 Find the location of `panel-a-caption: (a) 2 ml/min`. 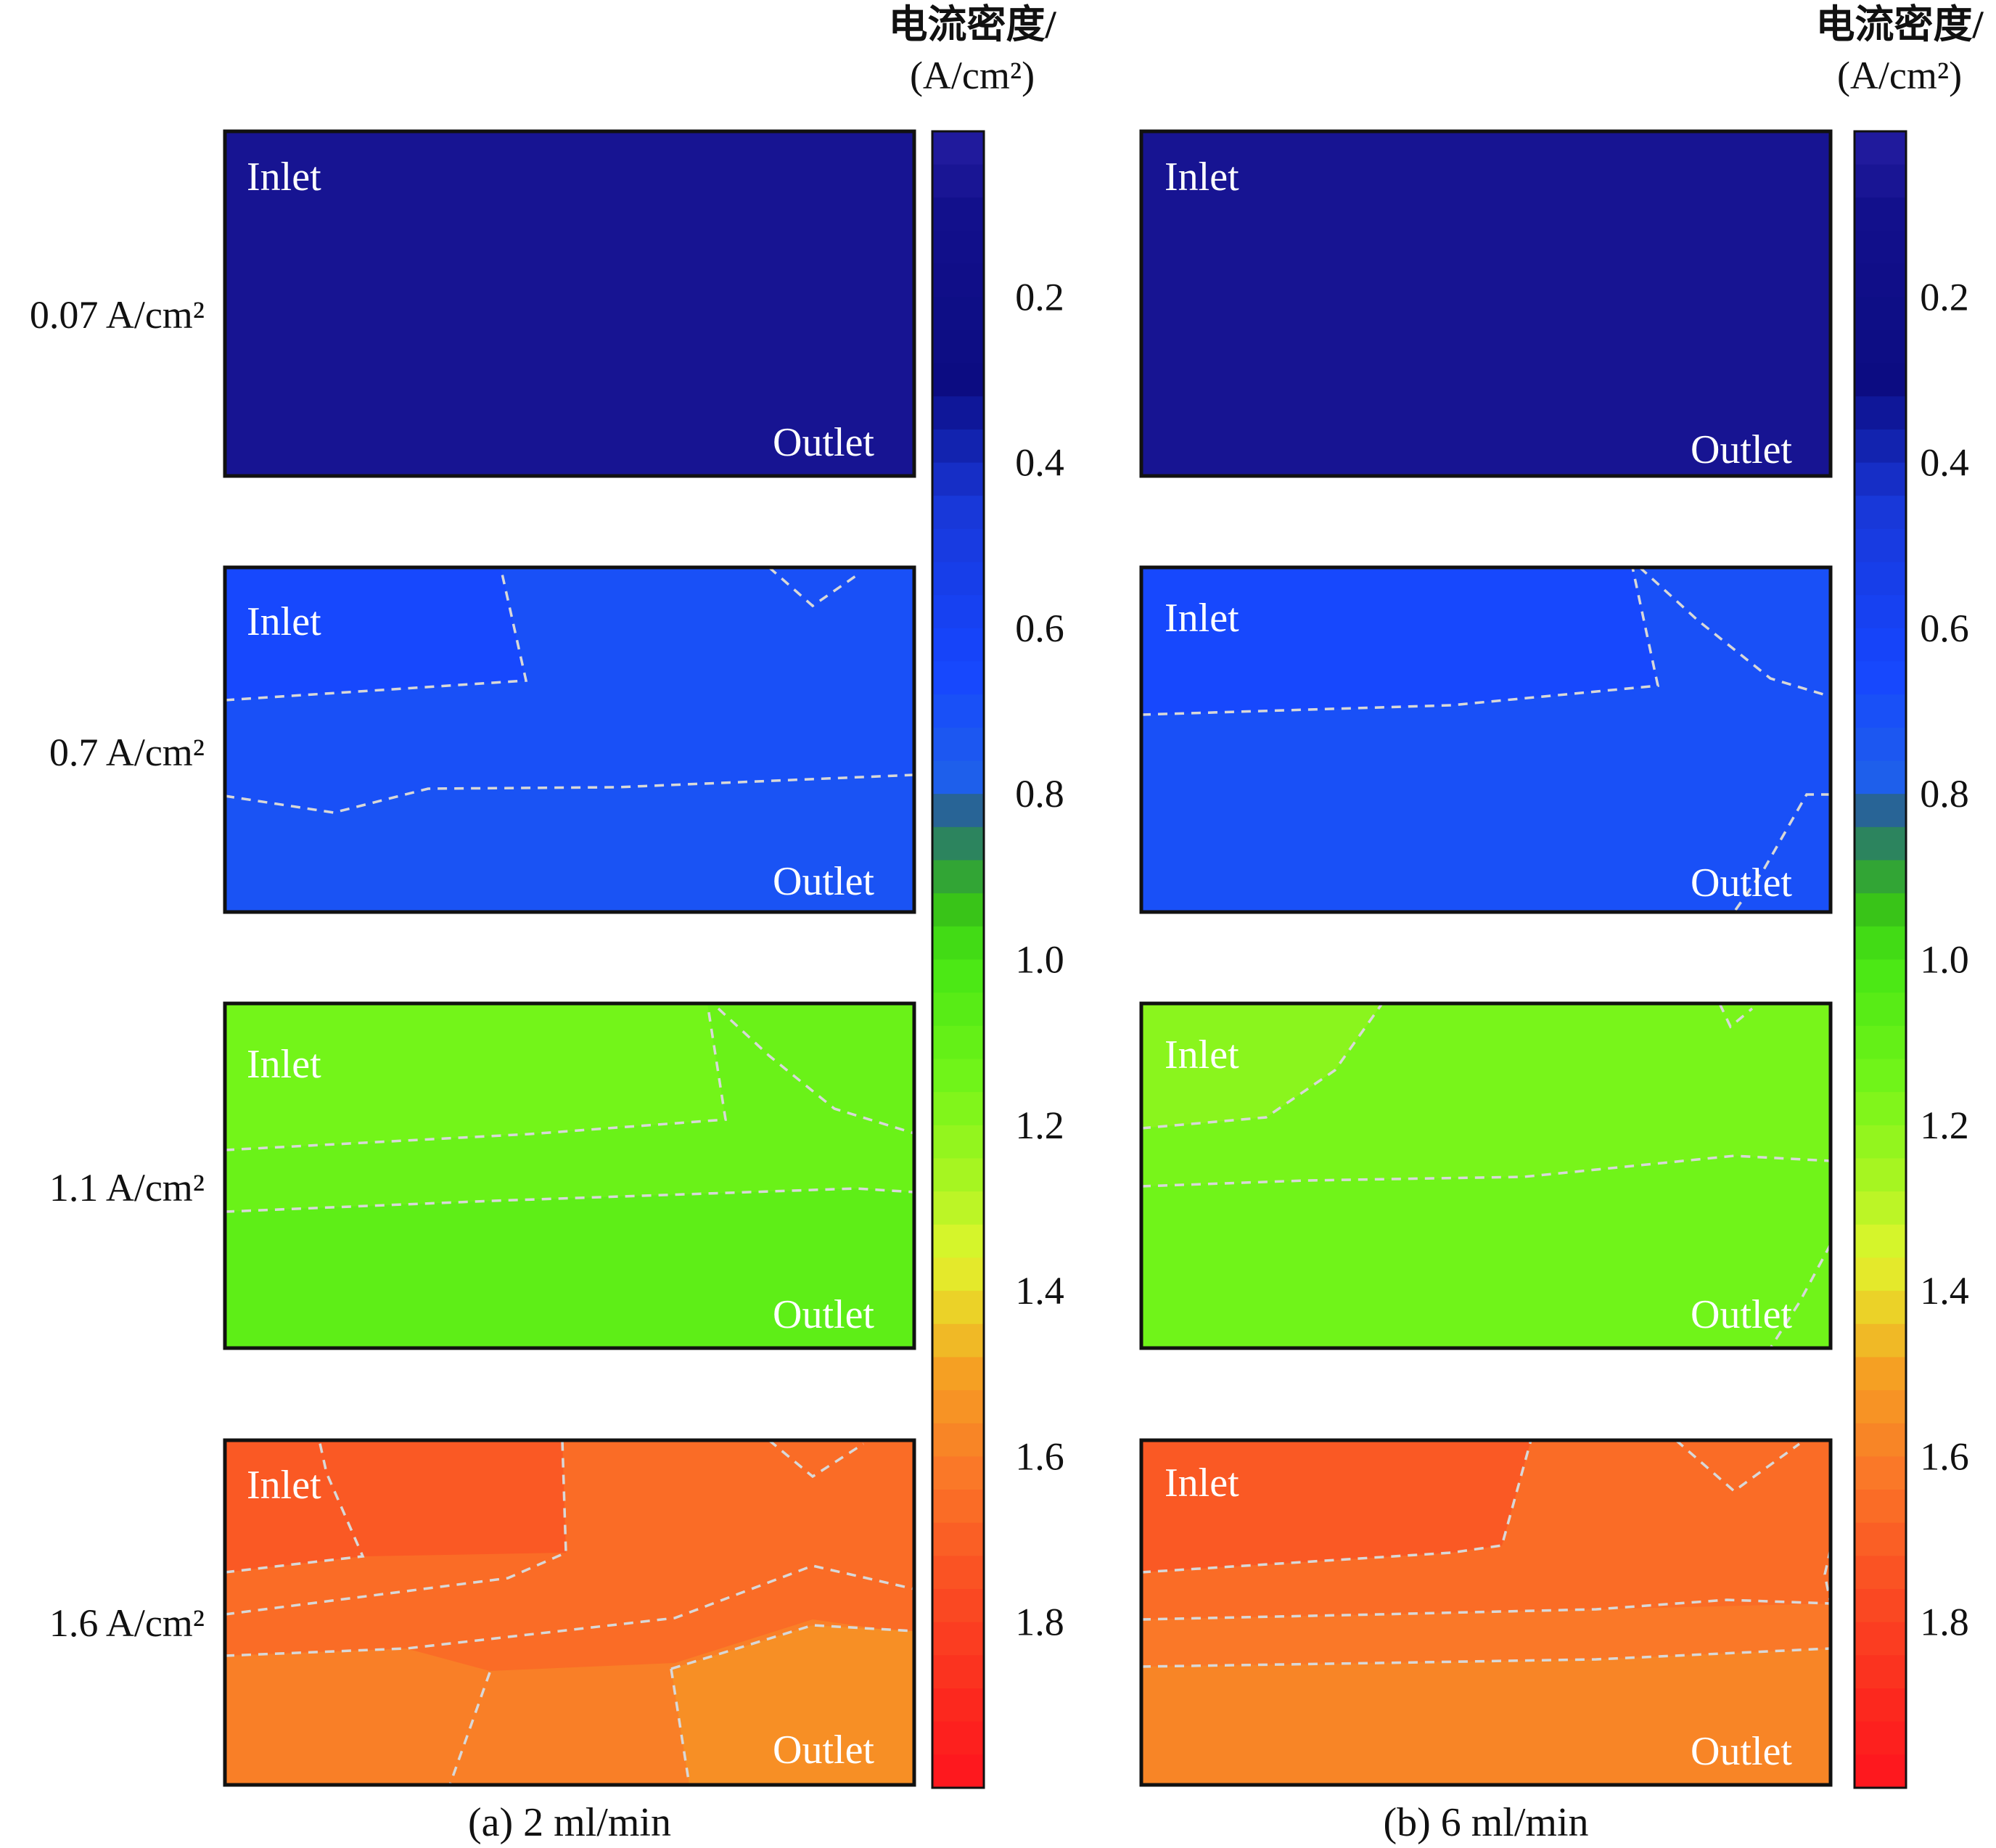

panel-a-caption: (a) 2 ml/min is located at coordinates (569, 1823).